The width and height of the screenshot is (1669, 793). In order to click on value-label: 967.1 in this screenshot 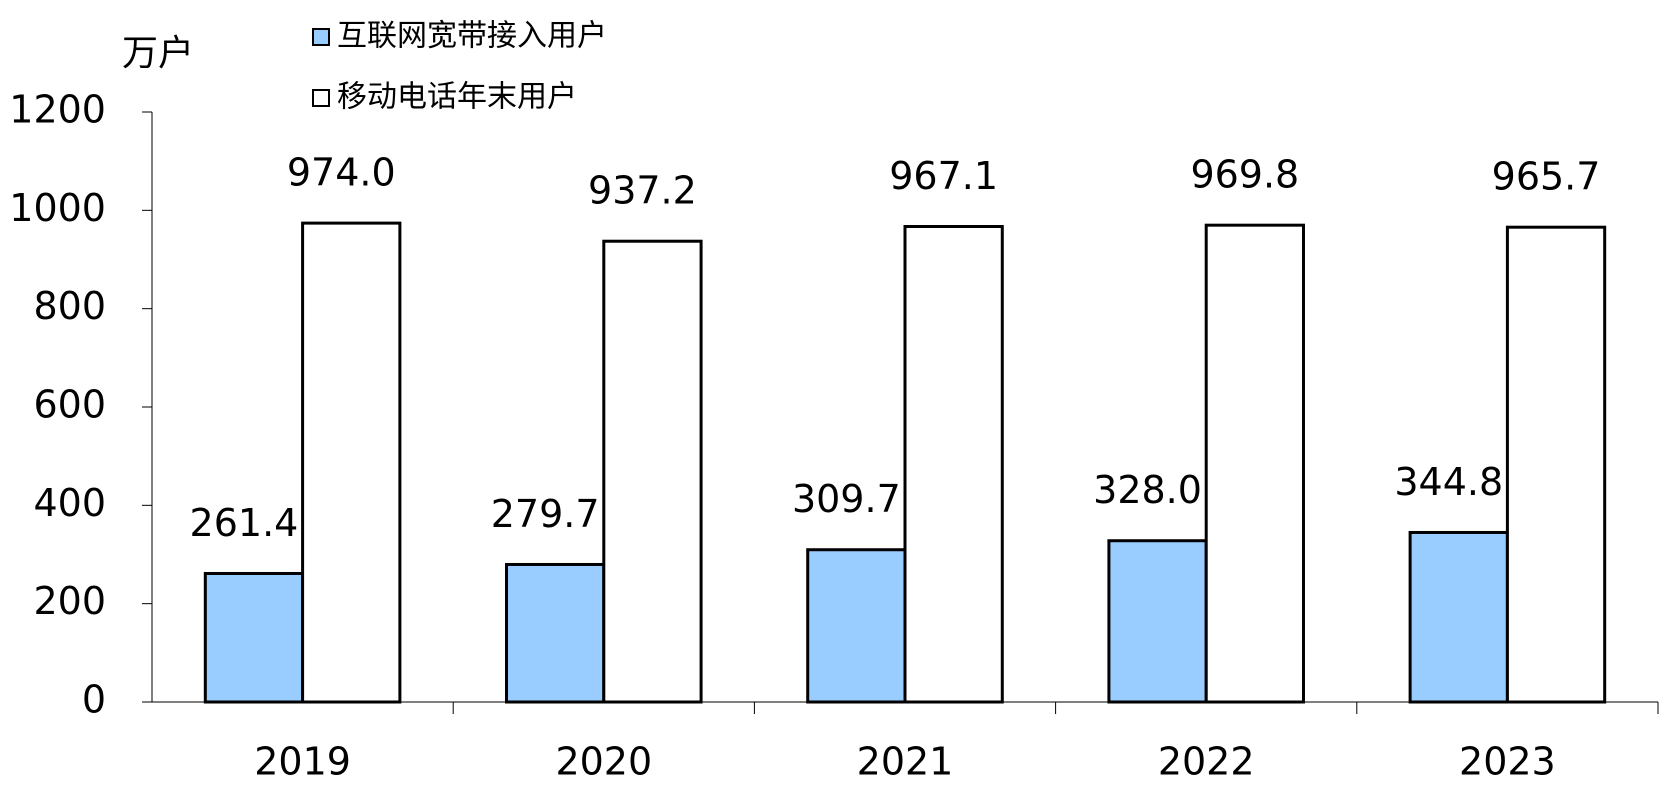, I will do `click(943, 176)`.